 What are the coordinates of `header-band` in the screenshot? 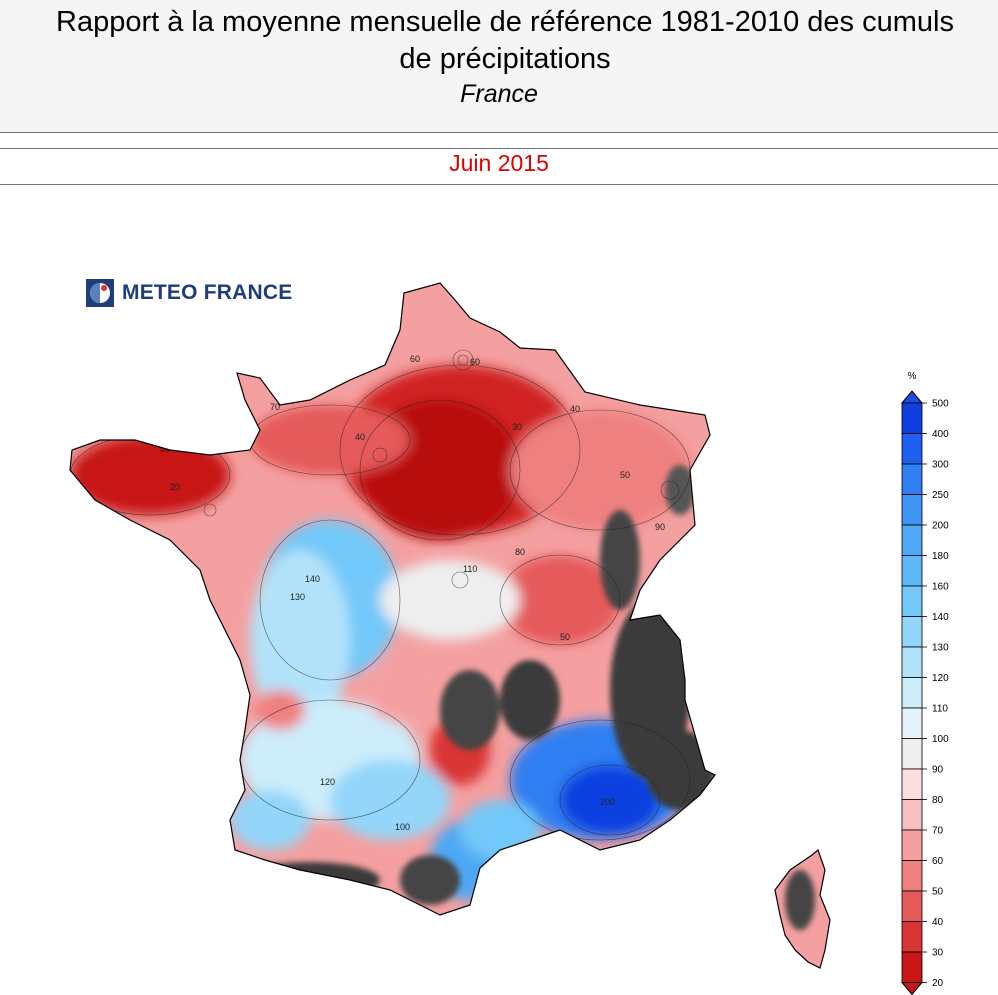 It's located at (499, 66).